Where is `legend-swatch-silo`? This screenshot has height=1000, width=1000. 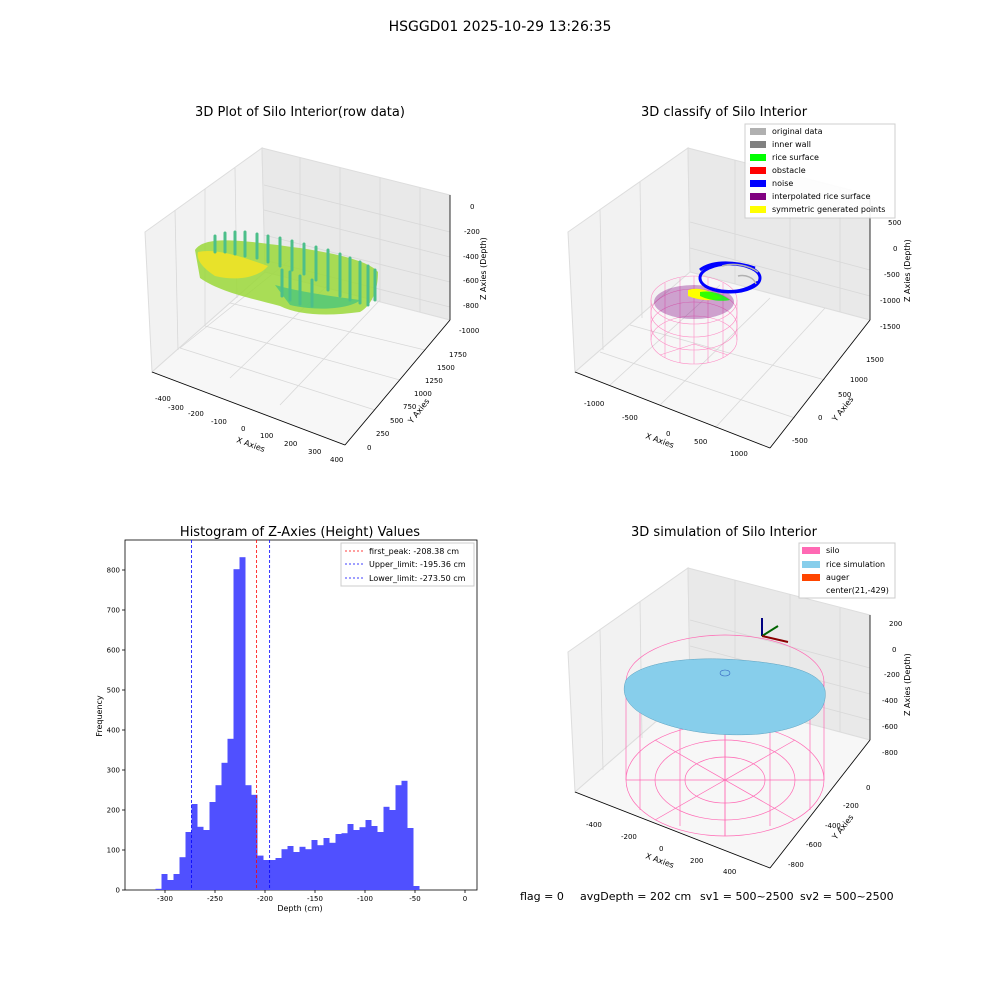
legend-swatch-silo is located at coordinates (811, 550).